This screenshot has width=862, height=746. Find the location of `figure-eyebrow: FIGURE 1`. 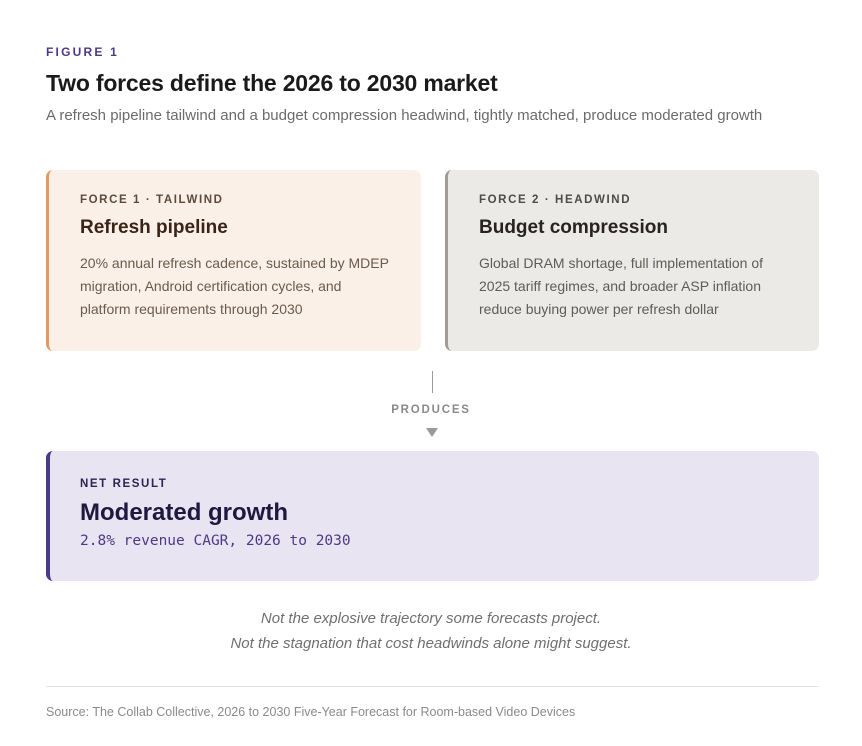

figure-eyebrow: FIGURE 1 is located at coordinates (82, 52).